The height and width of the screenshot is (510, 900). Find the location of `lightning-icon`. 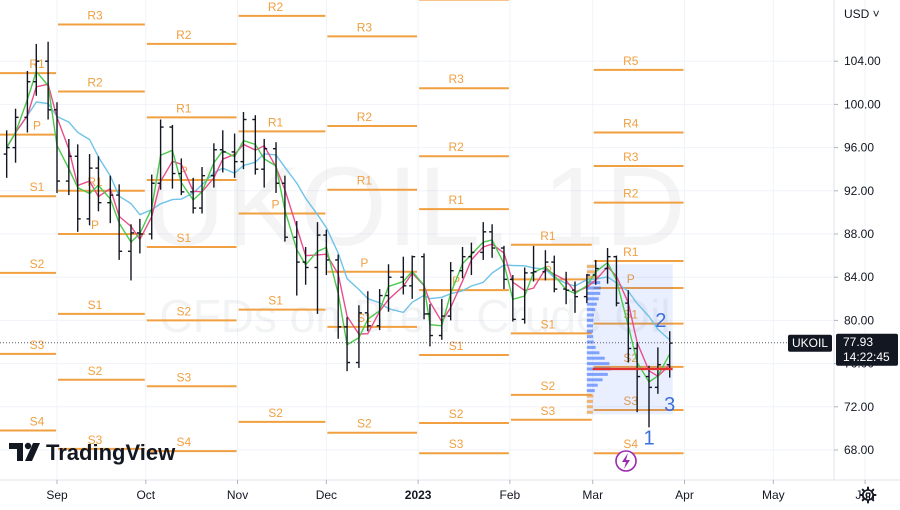

lightning-icon is located at coordinates (626, 461).